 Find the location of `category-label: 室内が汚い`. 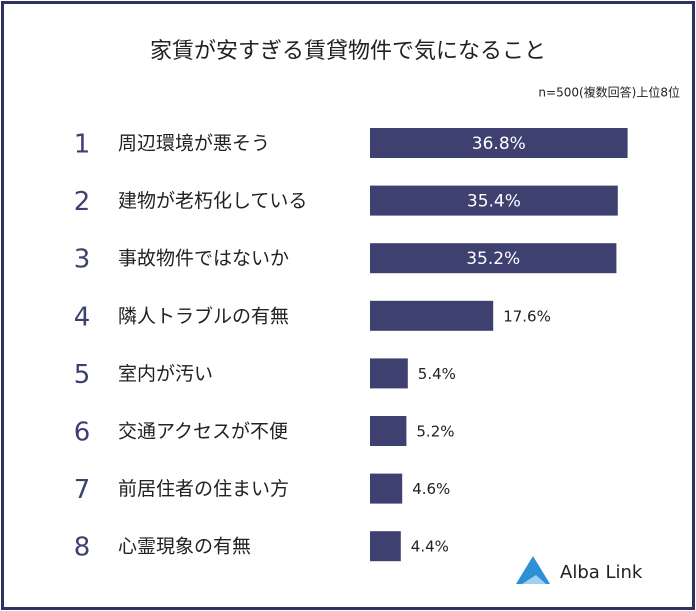

category-label: 室内が汚い is located at coordinates (165, 374).